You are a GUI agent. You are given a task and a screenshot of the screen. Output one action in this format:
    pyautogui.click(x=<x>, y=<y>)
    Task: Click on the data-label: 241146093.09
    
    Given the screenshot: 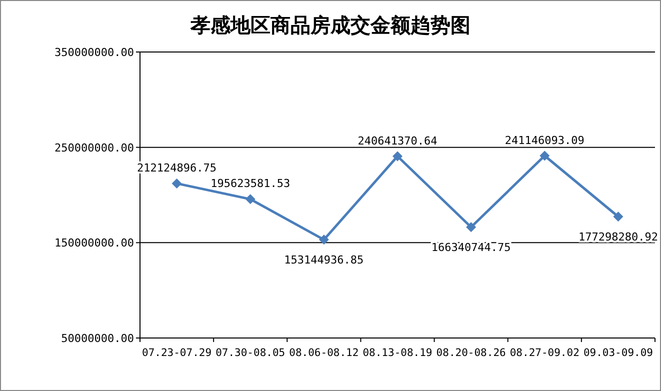 What is the action you would take?
    pyautogui.click(x=544, y=140)
    